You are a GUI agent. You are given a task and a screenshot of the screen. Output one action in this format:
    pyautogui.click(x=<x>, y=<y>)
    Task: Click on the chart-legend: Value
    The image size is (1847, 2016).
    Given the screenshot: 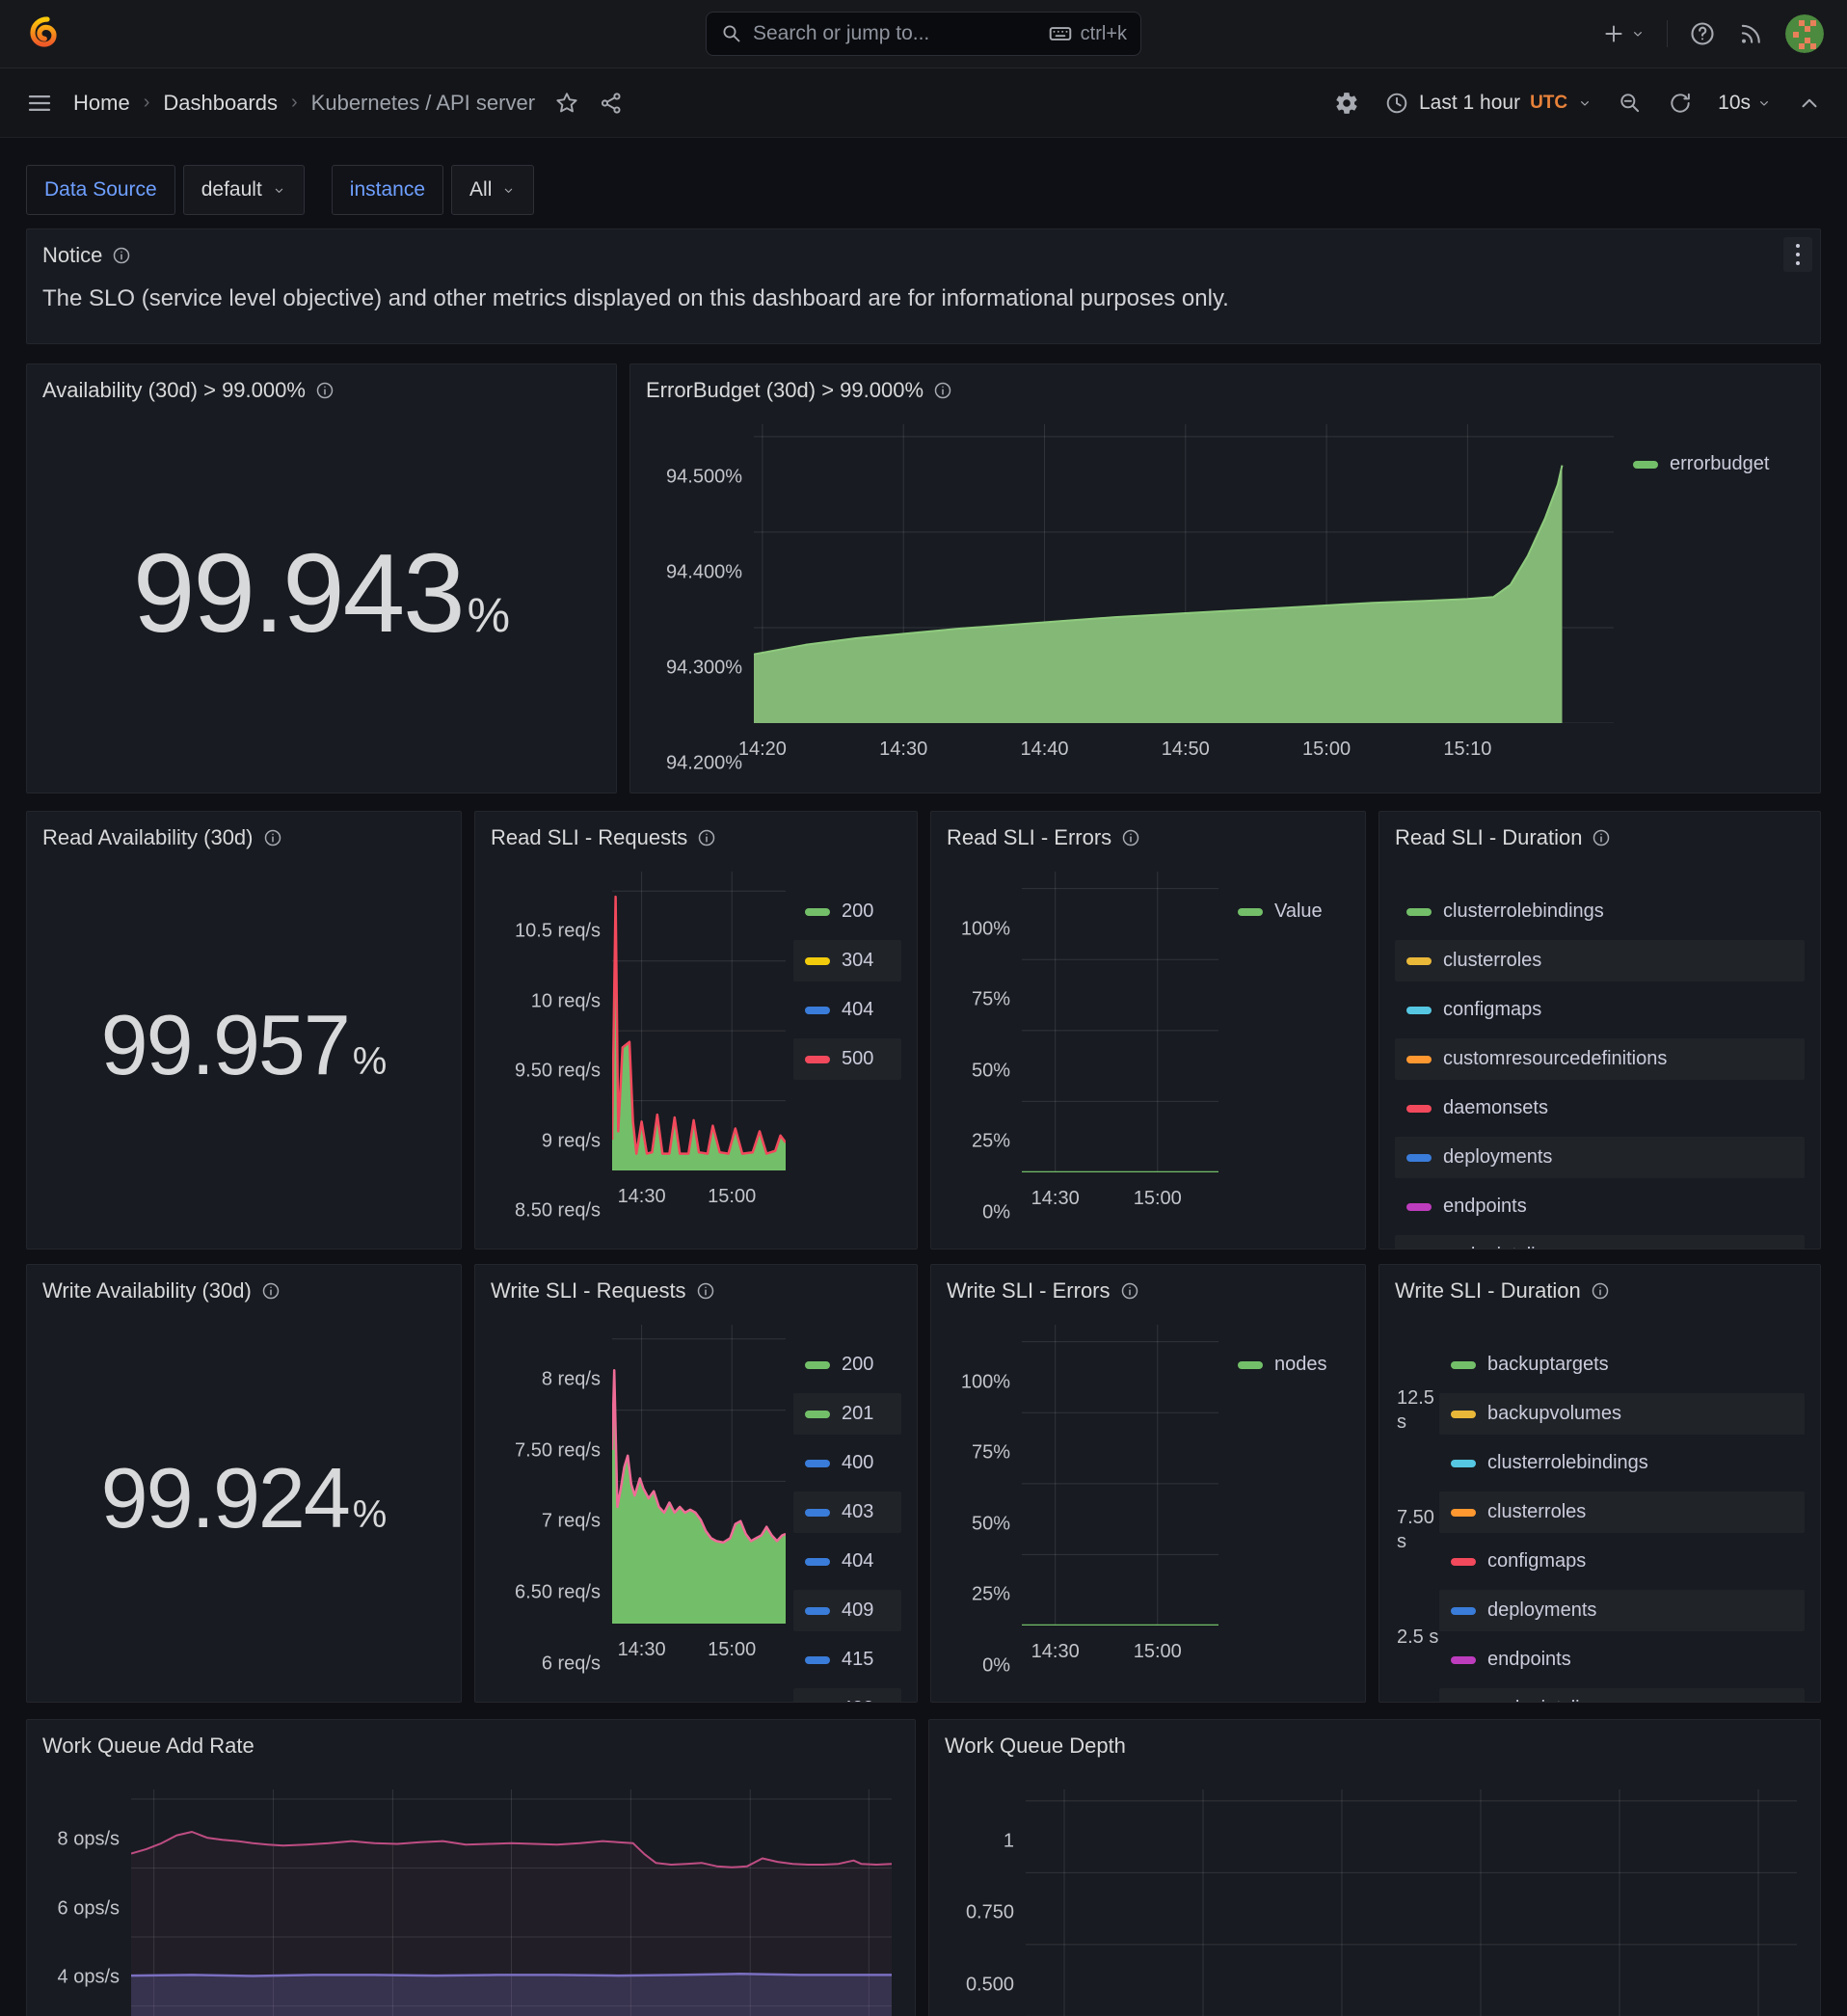 What is the action you would take?
    pyautogui.click(x=1288, y=1064)
    